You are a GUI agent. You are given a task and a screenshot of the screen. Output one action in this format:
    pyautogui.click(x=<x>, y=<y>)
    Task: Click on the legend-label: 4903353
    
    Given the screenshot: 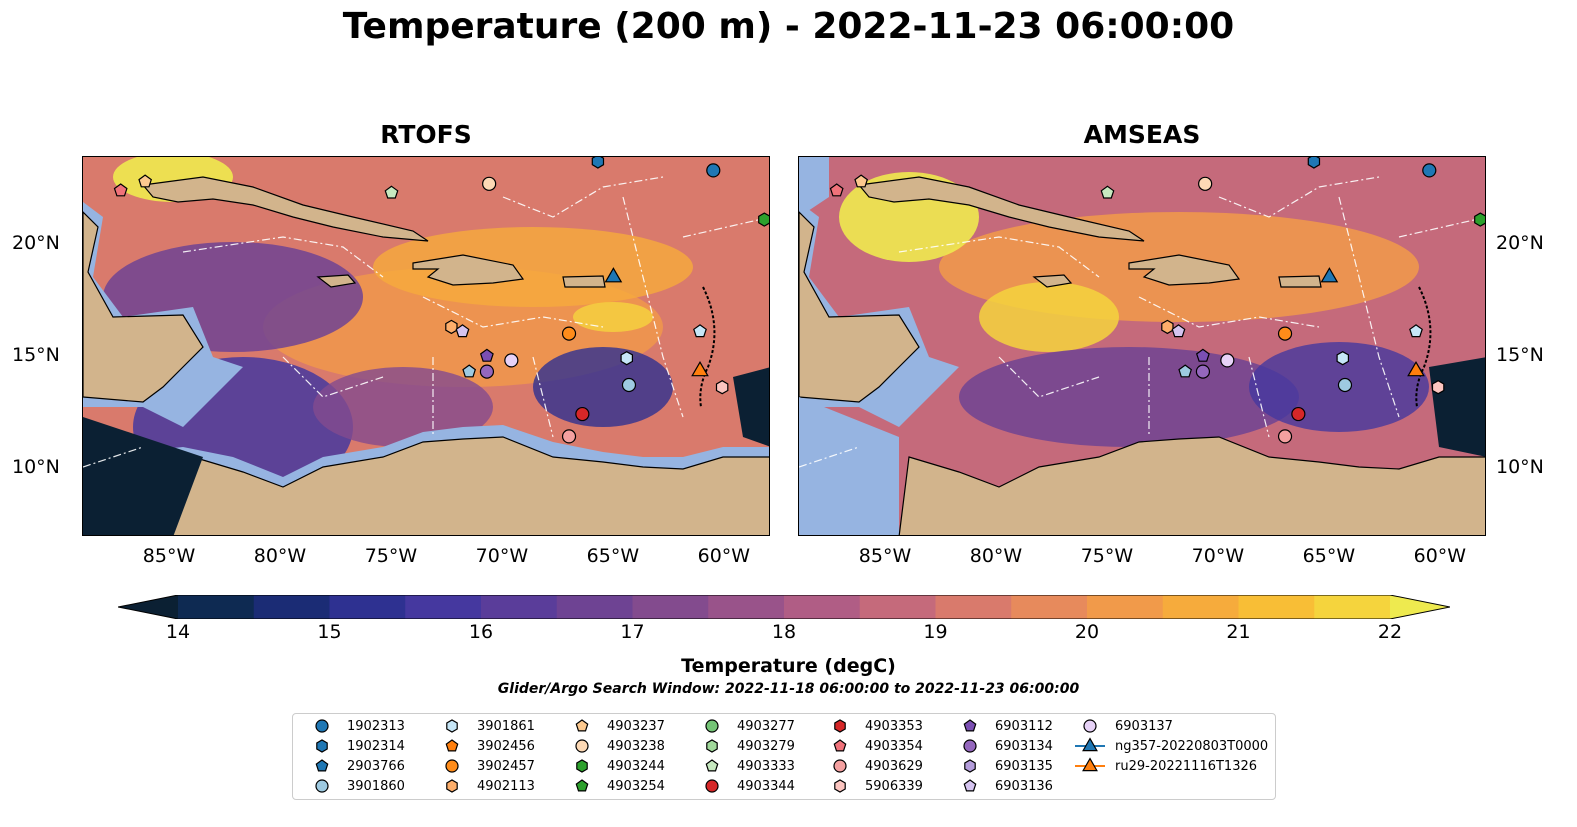 What is the action you would take?
    pyautogui.click(x=894, y=726)
    